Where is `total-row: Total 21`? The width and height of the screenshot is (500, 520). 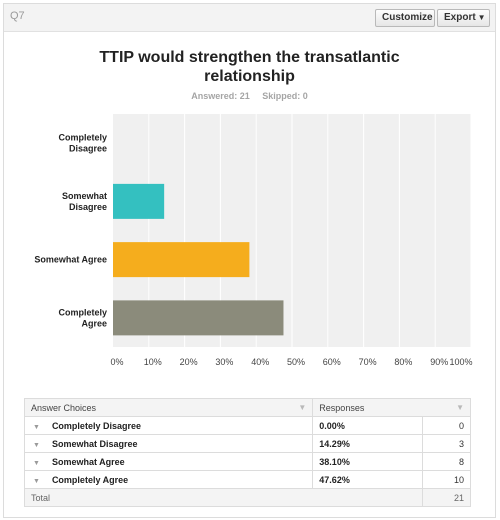 total-row: Total 21 is located at coordinates (247, 497).